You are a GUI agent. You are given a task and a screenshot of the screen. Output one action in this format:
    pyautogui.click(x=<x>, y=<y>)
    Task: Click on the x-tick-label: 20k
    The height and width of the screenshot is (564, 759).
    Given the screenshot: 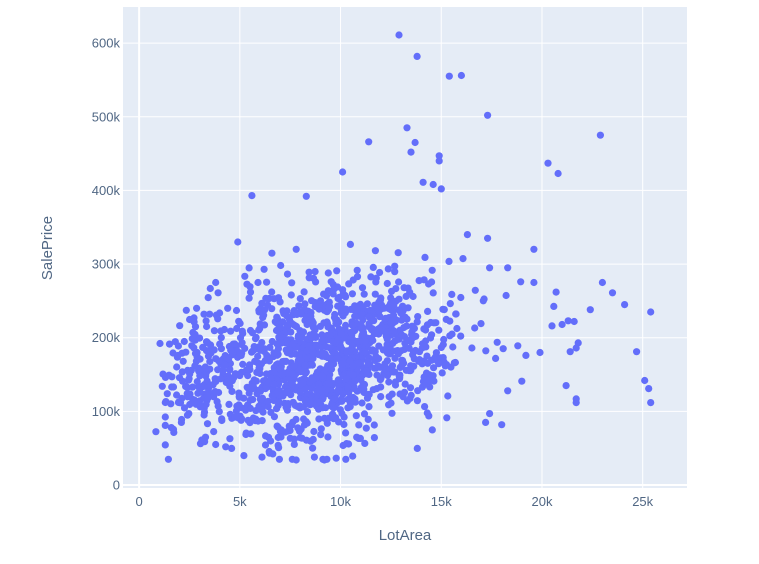 What is the action you would take?
    pyautogui.click(x=541, y=501)
    